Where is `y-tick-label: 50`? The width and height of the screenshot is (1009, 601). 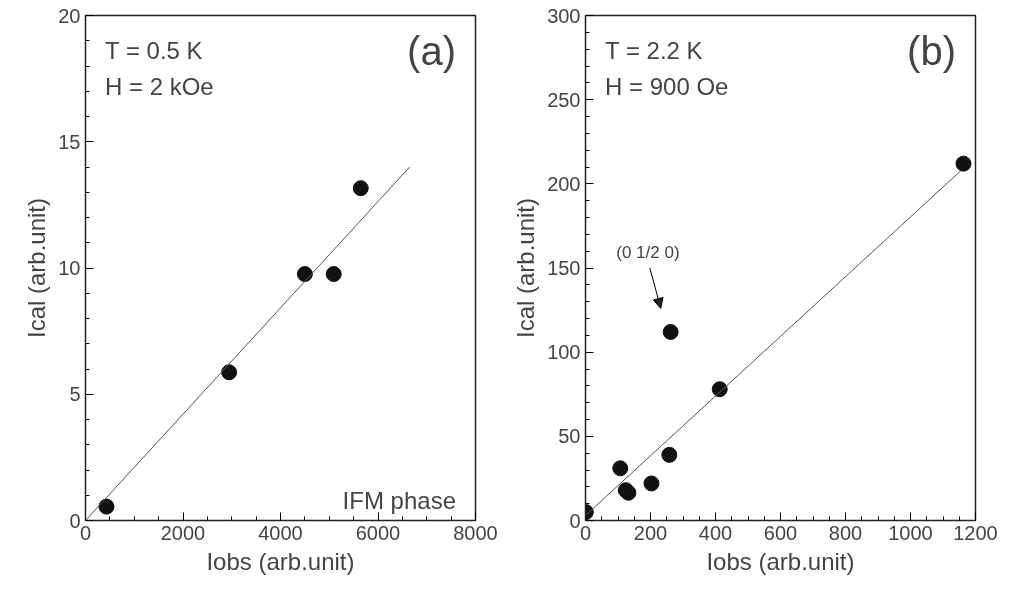 y-tick-label: 50 is located at coordinates (569, 436).